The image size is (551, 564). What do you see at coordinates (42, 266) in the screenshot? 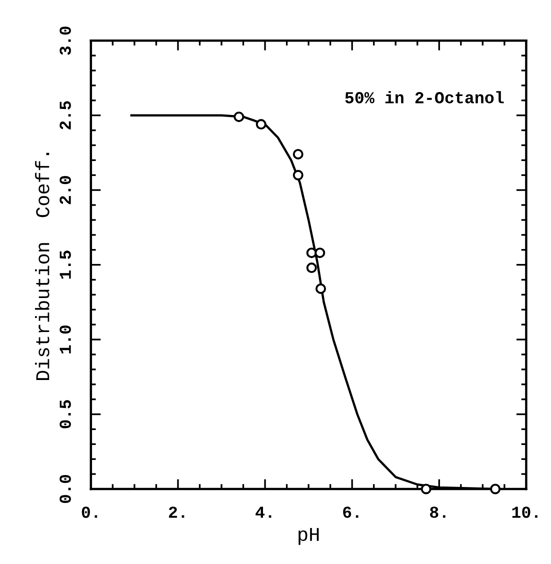
I see `y-axis-title: Distribution Coeff.` at bounding box center [42, 266].